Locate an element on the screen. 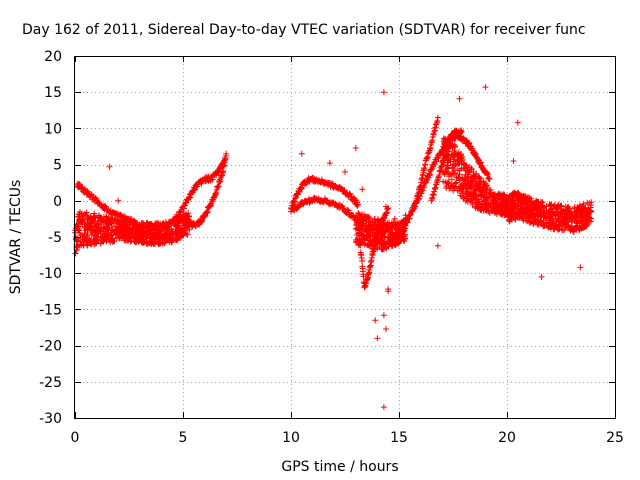 Image resolution: width=640 pixels, height=480 pixels. y-tick-label: -5 is located at coordinates (55, 238).